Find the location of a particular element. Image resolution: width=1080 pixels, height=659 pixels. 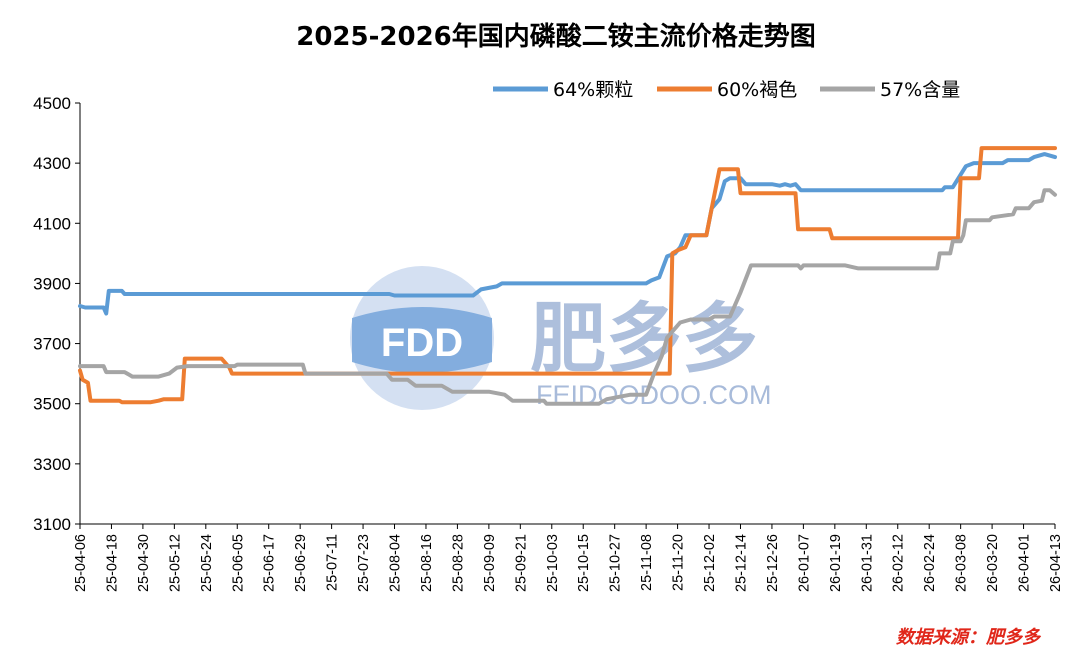

x-tick-label: 26-02-12 is located at coordinates (899, 563).